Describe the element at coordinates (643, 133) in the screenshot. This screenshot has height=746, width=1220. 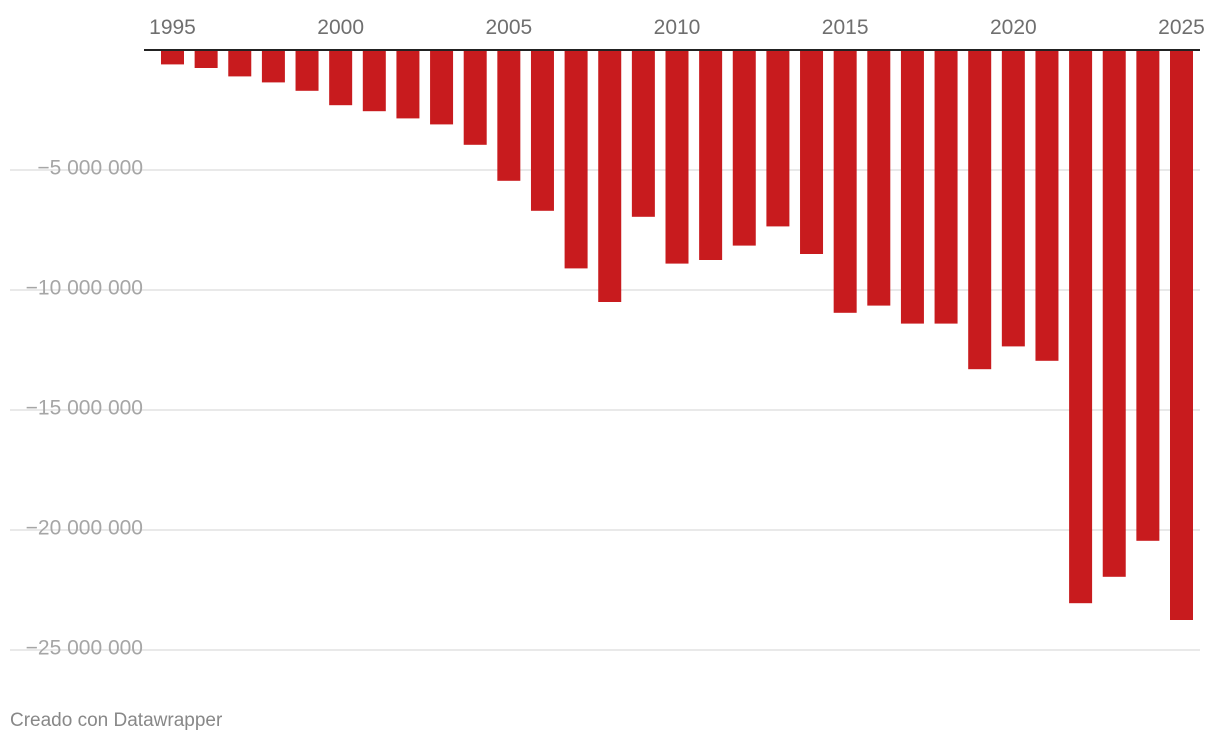
I see `bar-2009` at that location.